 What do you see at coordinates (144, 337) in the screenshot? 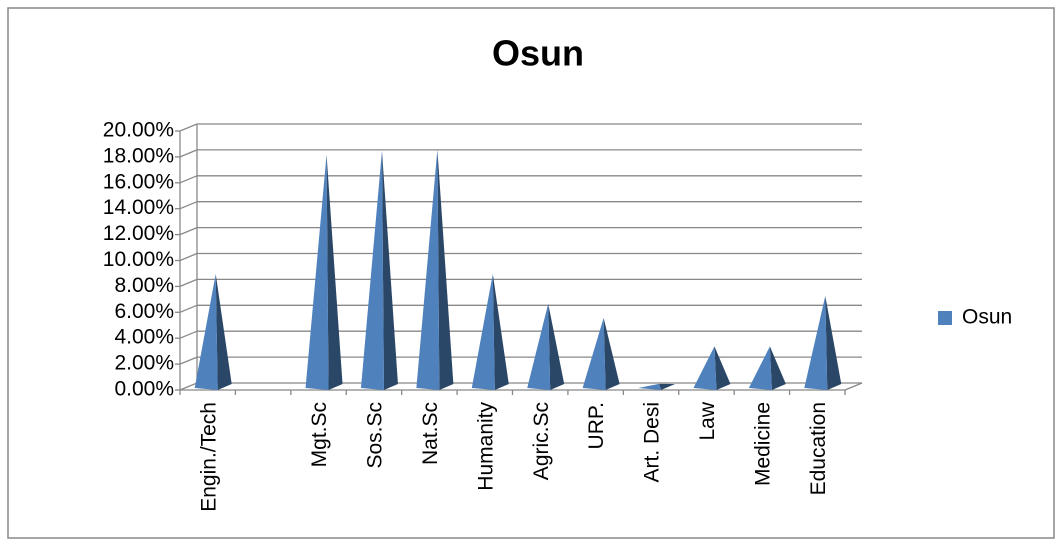
I see `y-tick-label: 4.00%` at bounding box center [144, 337].